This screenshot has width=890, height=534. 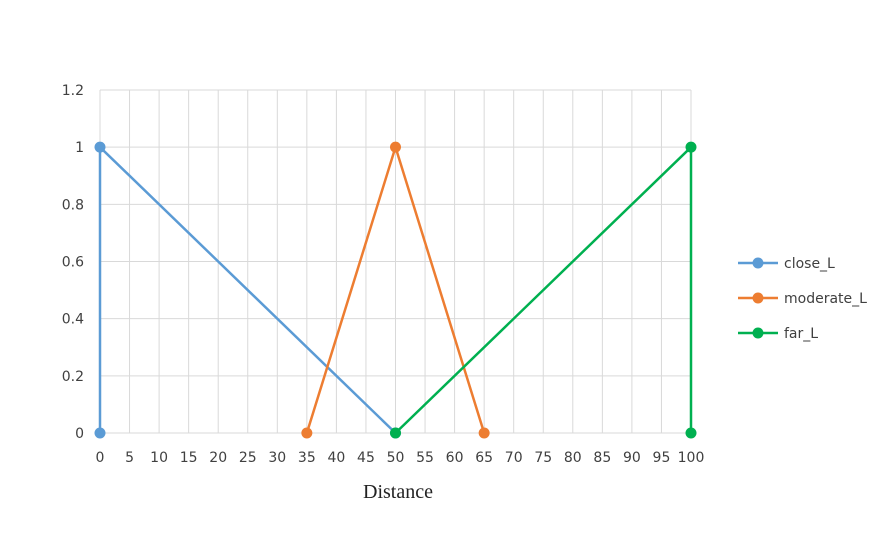 What do you see at coordinates (543, 458) in the screenshot?
I see `x-tick-label: 75` at bounding box center [543, 458].